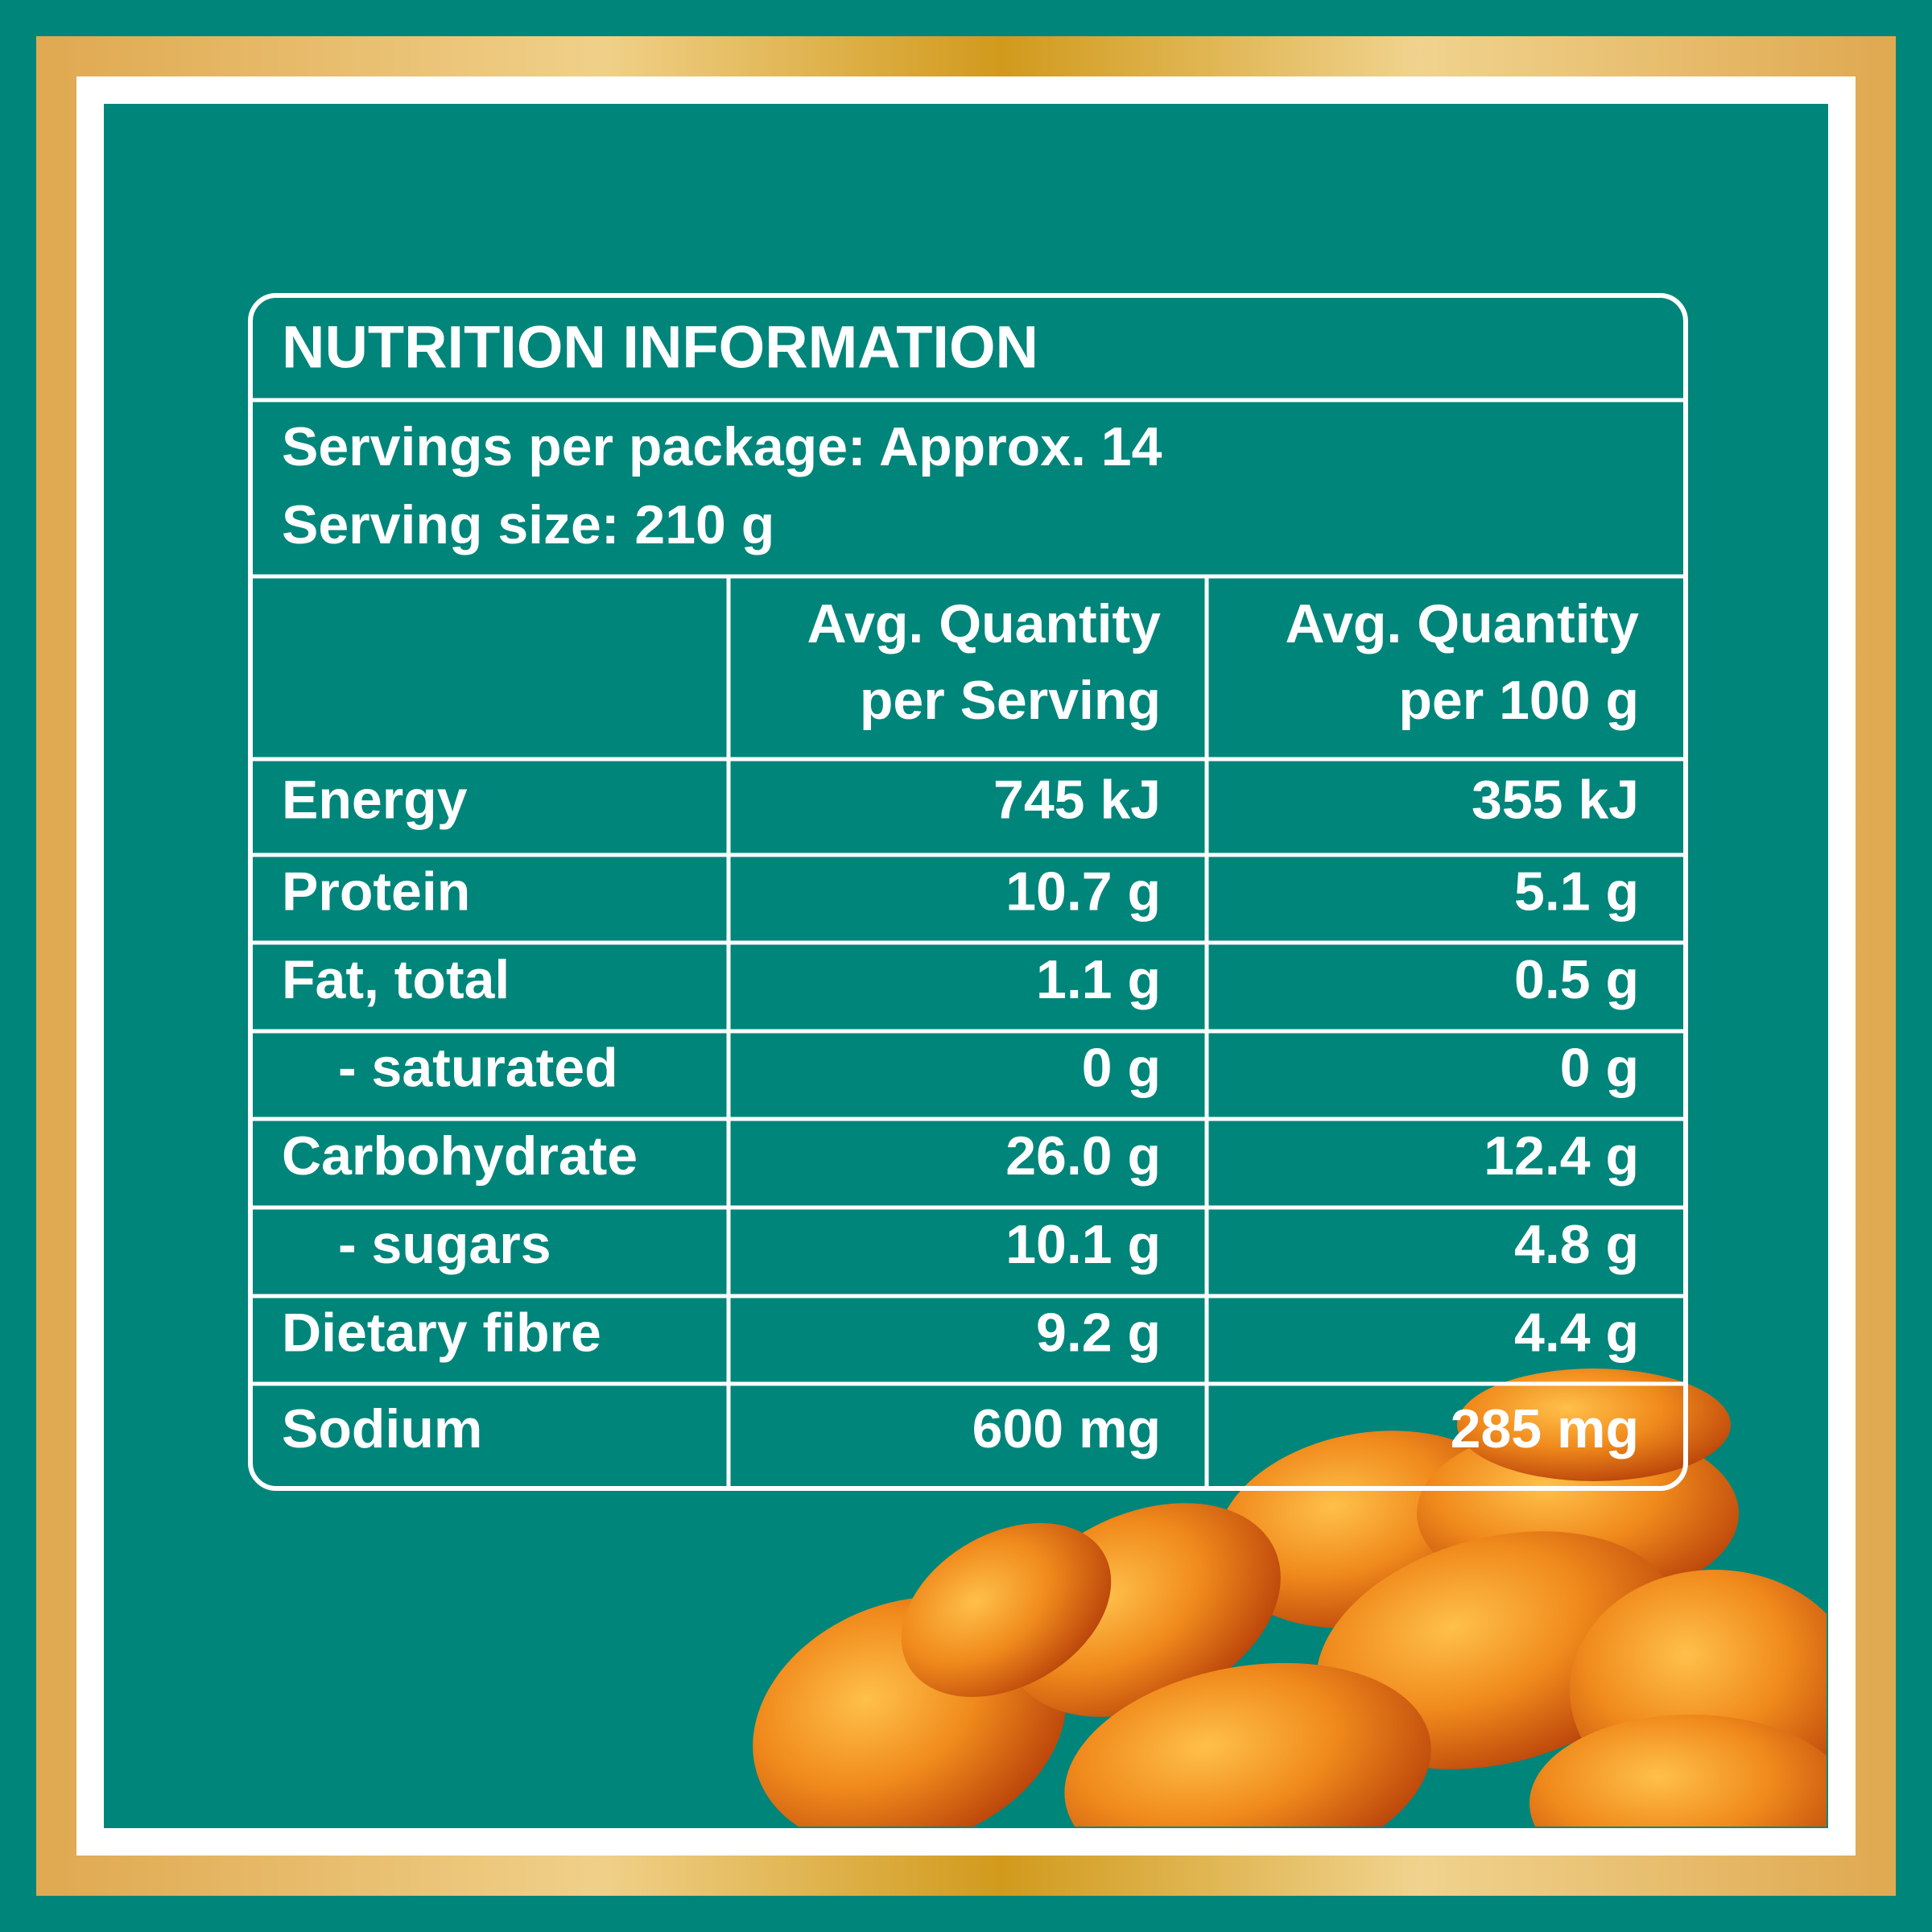  I want to click on per-serving: 1.1 g, so click(1098, 979).